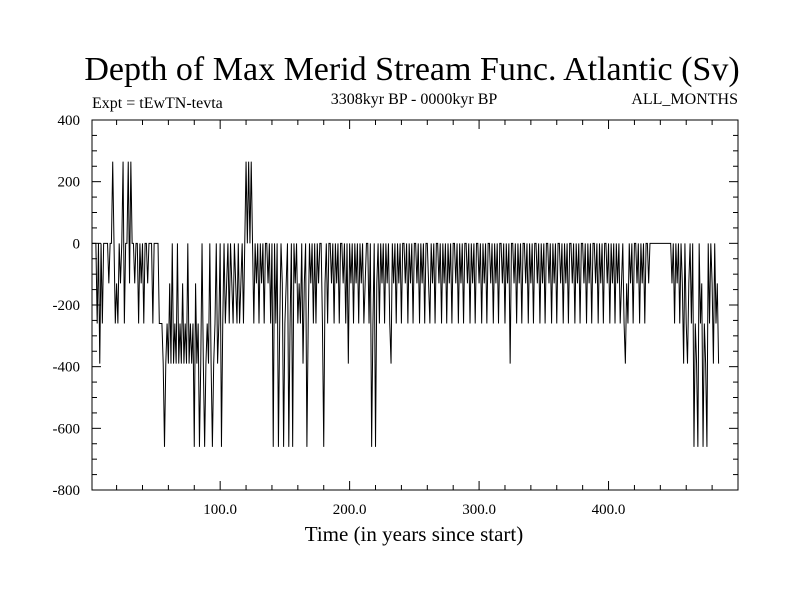 Image resolution: width=800 pixels, height=600 pixels. I want to click on y-tick-label: 400, so click(69, 121).